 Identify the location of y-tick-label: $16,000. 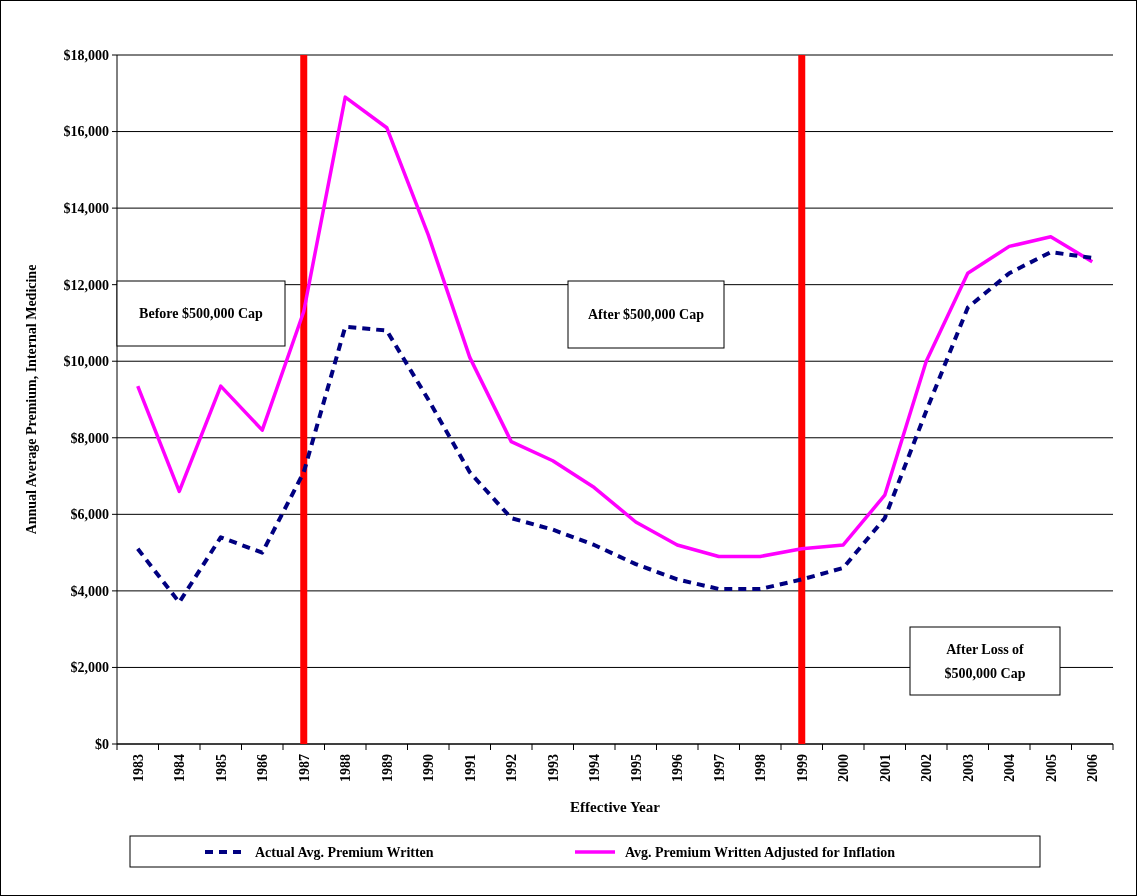
(86, 132).